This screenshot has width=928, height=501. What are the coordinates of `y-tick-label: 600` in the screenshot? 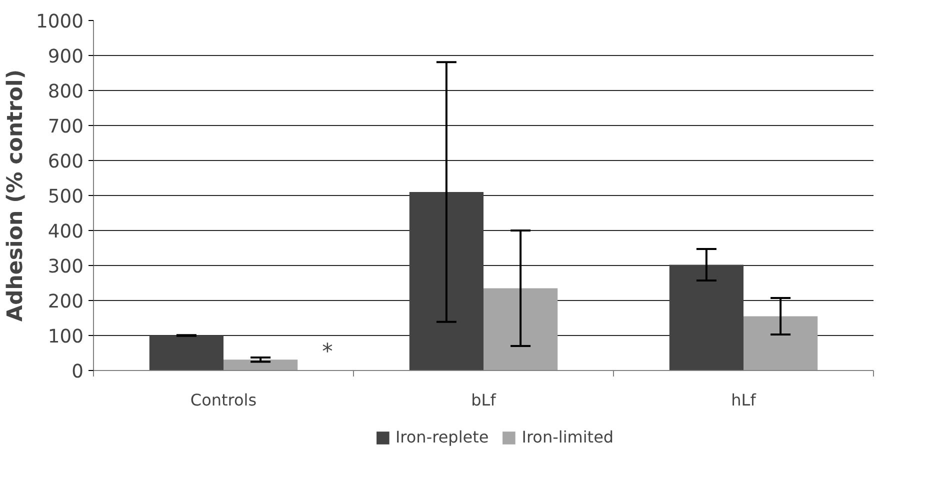 It's located at (66, 162).